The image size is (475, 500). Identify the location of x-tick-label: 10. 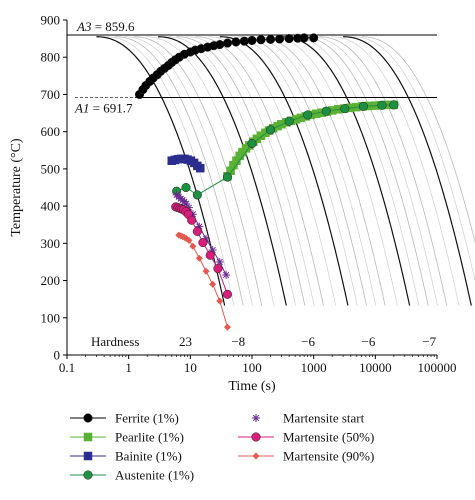
(190, 367).